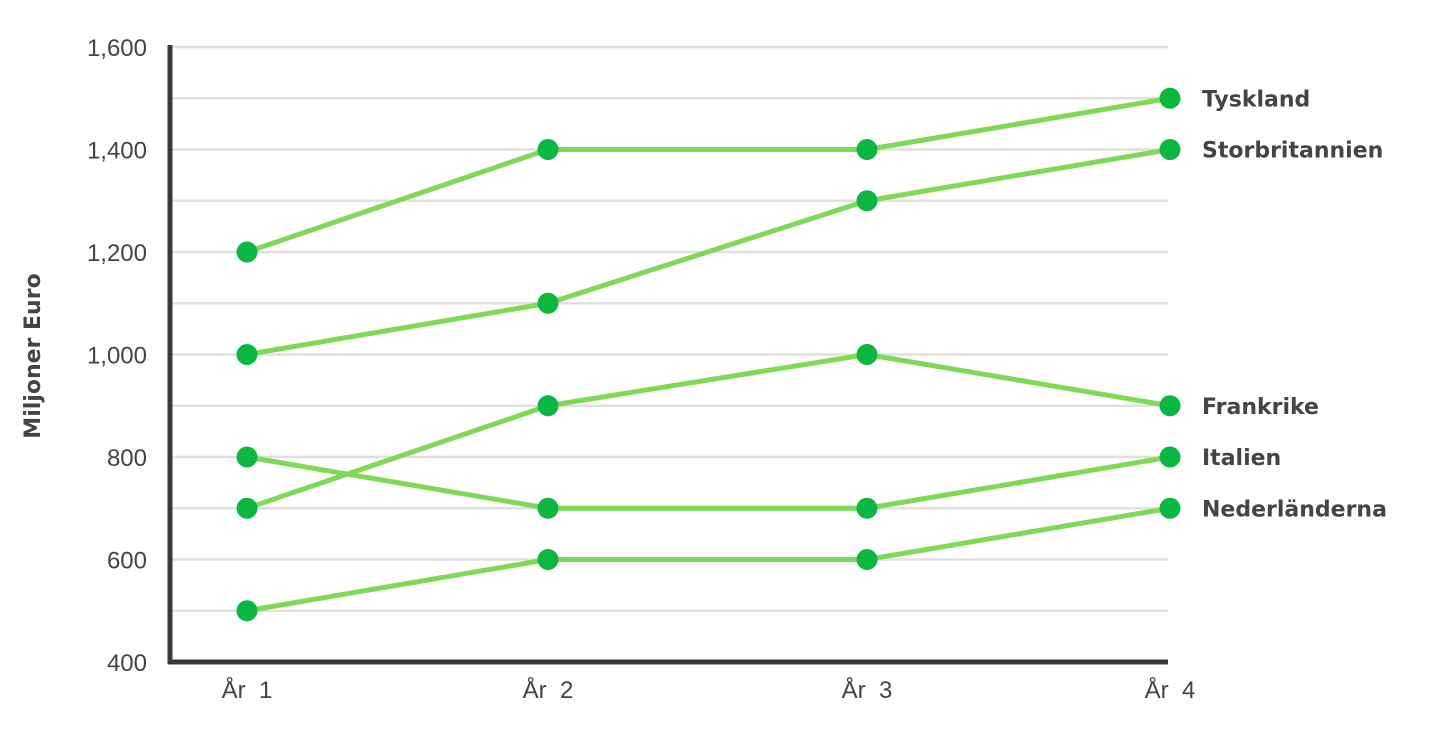 The height and width of the screenshot is (742, 1456). What do you see at coordinates (548, 690) in the screenshot?
I see `x-tick-label: År 2` at bounding box center [548, 690].